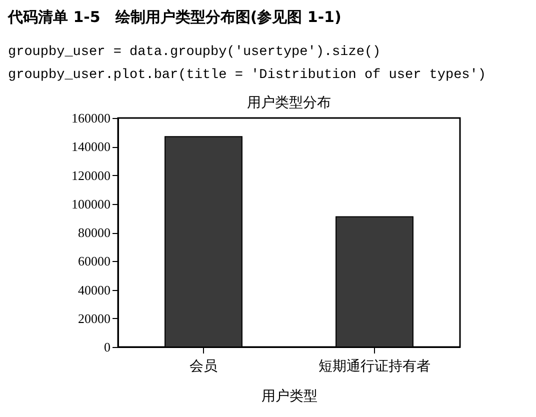  Describe the element at coordinates (91, 118) in the screenshot. I see `y-tick-label: 160000` at that location.